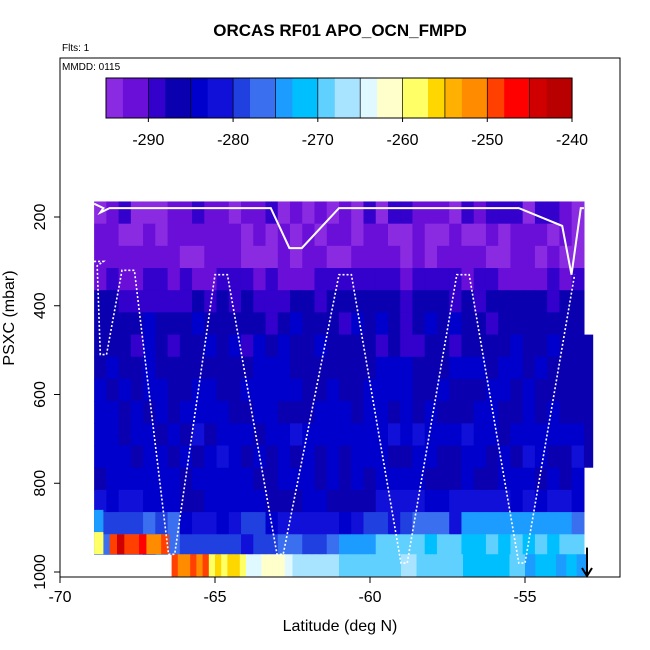  I want to click on arrow-head, so click(587, 572).